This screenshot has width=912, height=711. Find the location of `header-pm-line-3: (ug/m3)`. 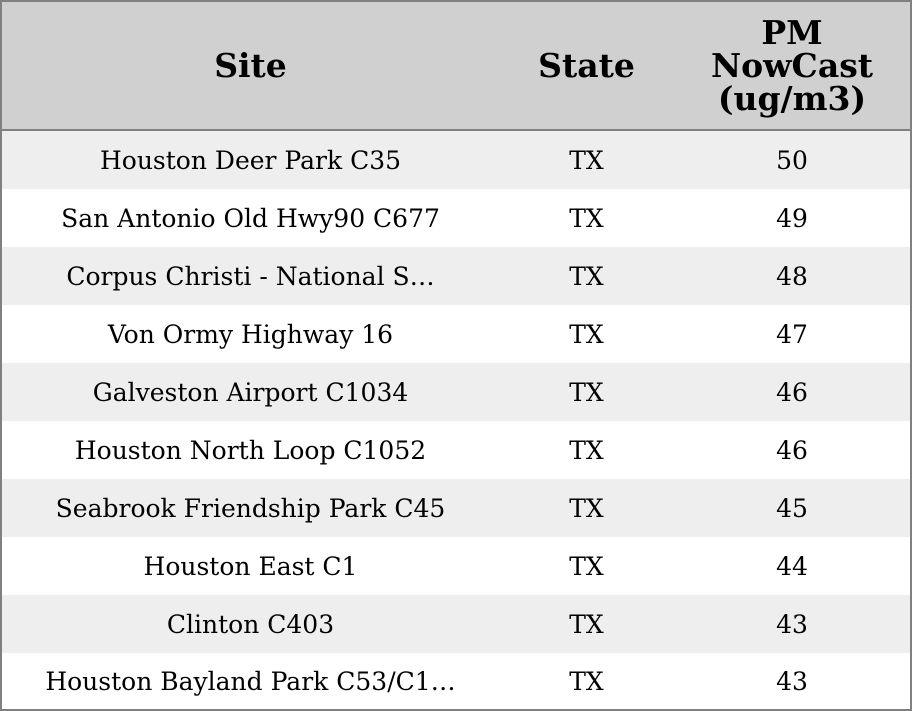

header-pm-line-3: (ug/m3) is located at coordinates (792, 98).